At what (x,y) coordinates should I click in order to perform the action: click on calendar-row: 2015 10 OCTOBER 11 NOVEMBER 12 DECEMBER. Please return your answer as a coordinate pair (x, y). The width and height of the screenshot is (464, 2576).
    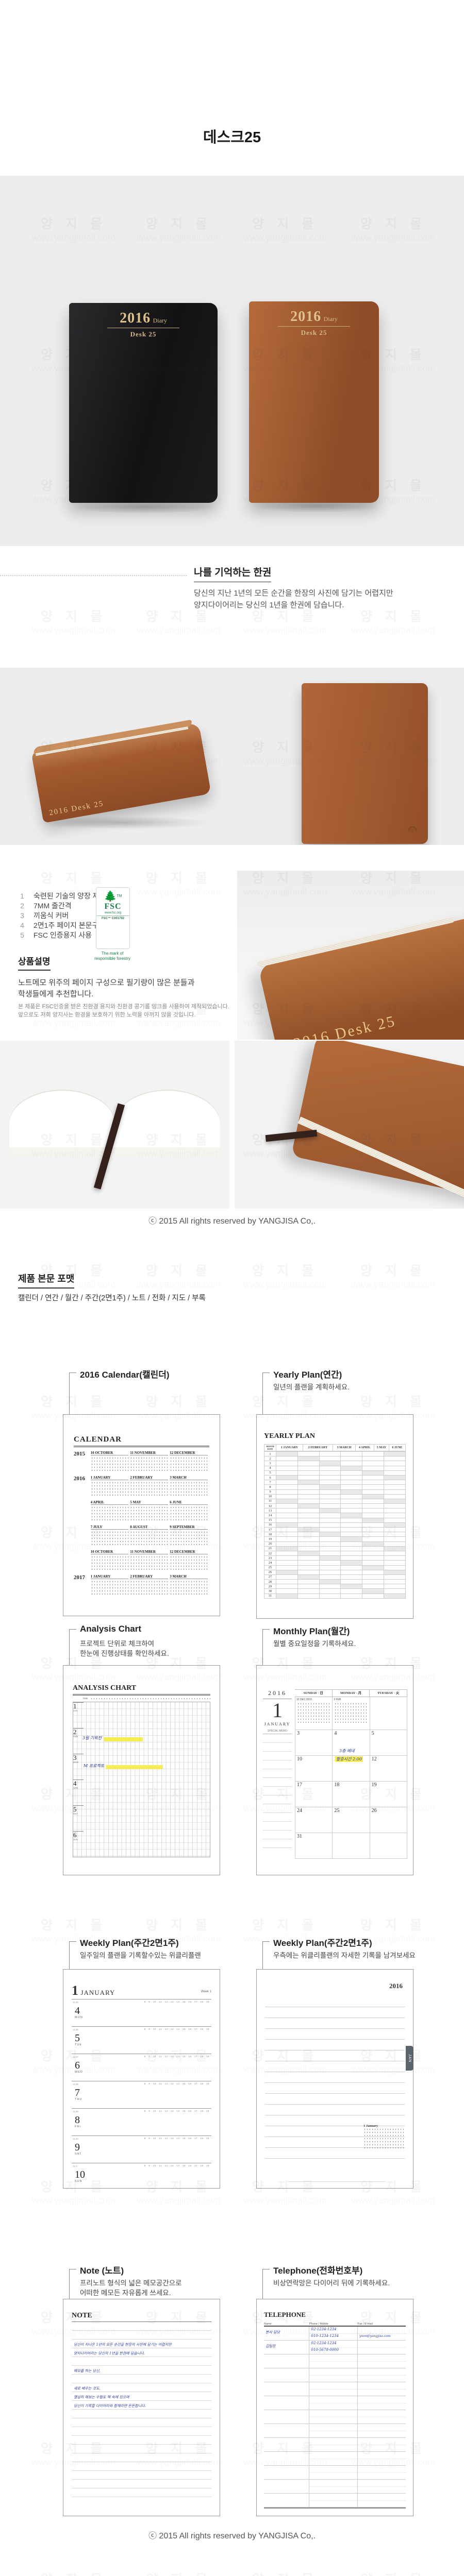
    Looking at the image, I should click on (141, 1461).